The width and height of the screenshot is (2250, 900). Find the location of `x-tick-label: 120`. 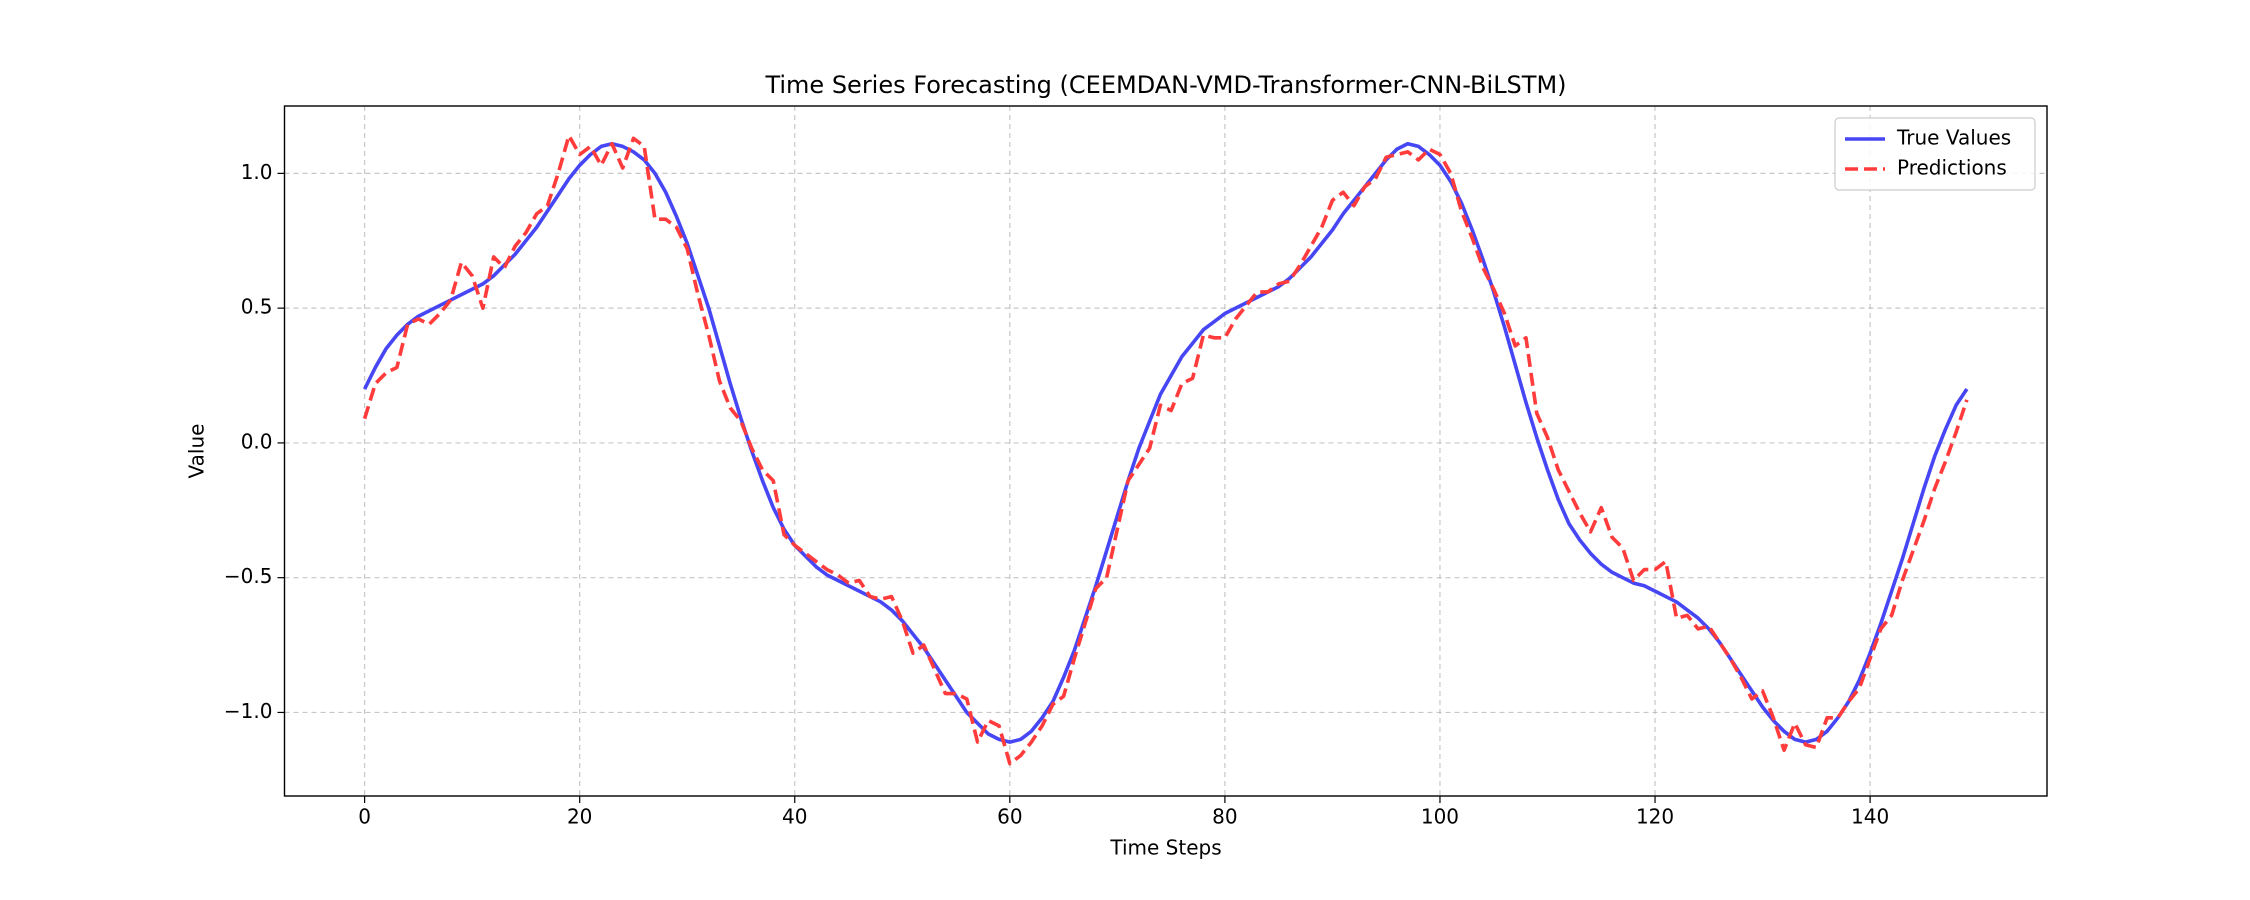

x-tick-label: 120 is located at coordinates (1655, 817).